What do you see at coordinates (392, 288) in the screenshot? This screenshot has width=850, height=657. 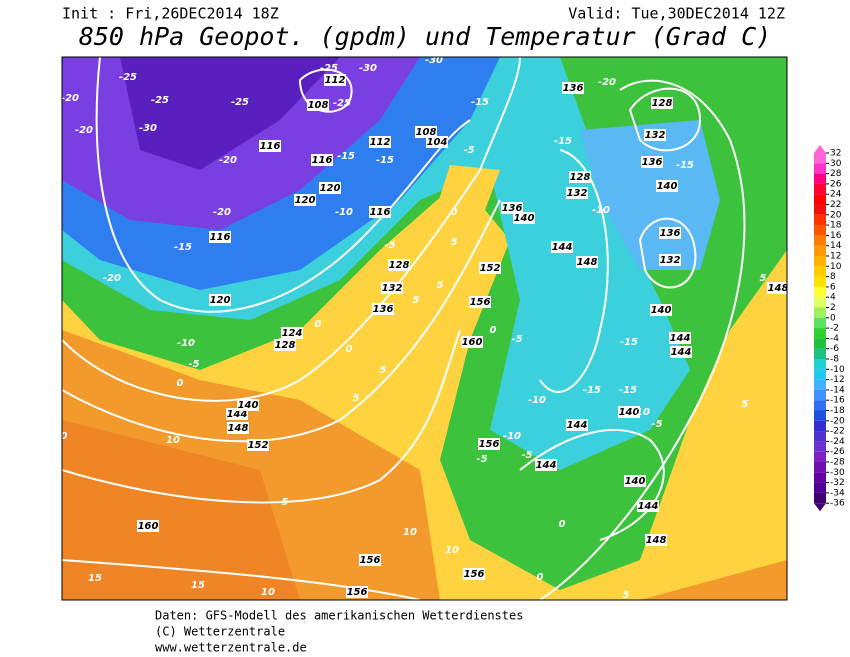 I see `height-label: 132` at bounding box center [392, 288].